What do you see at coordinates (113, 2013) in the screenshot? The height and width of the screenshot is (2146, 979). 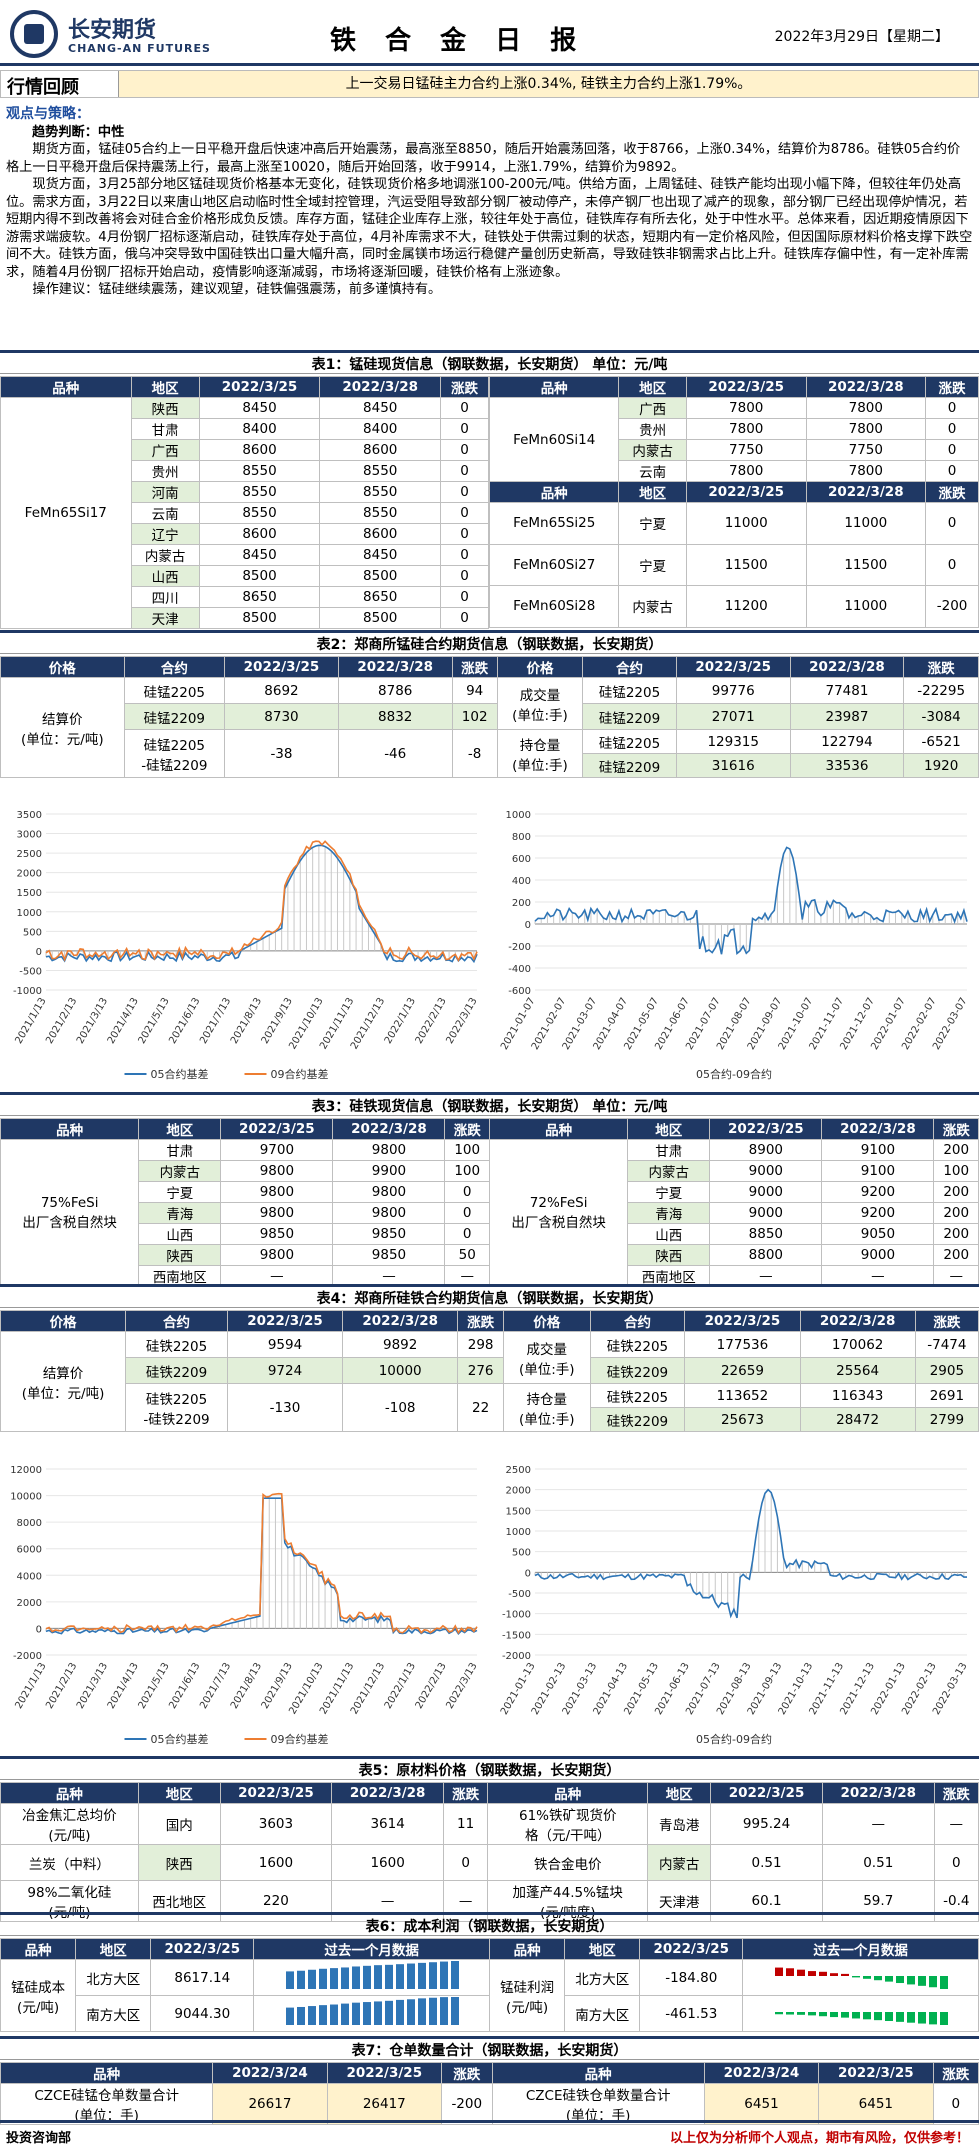 I see `table-cell: 南方大区` at bounding box center [113, 2013].